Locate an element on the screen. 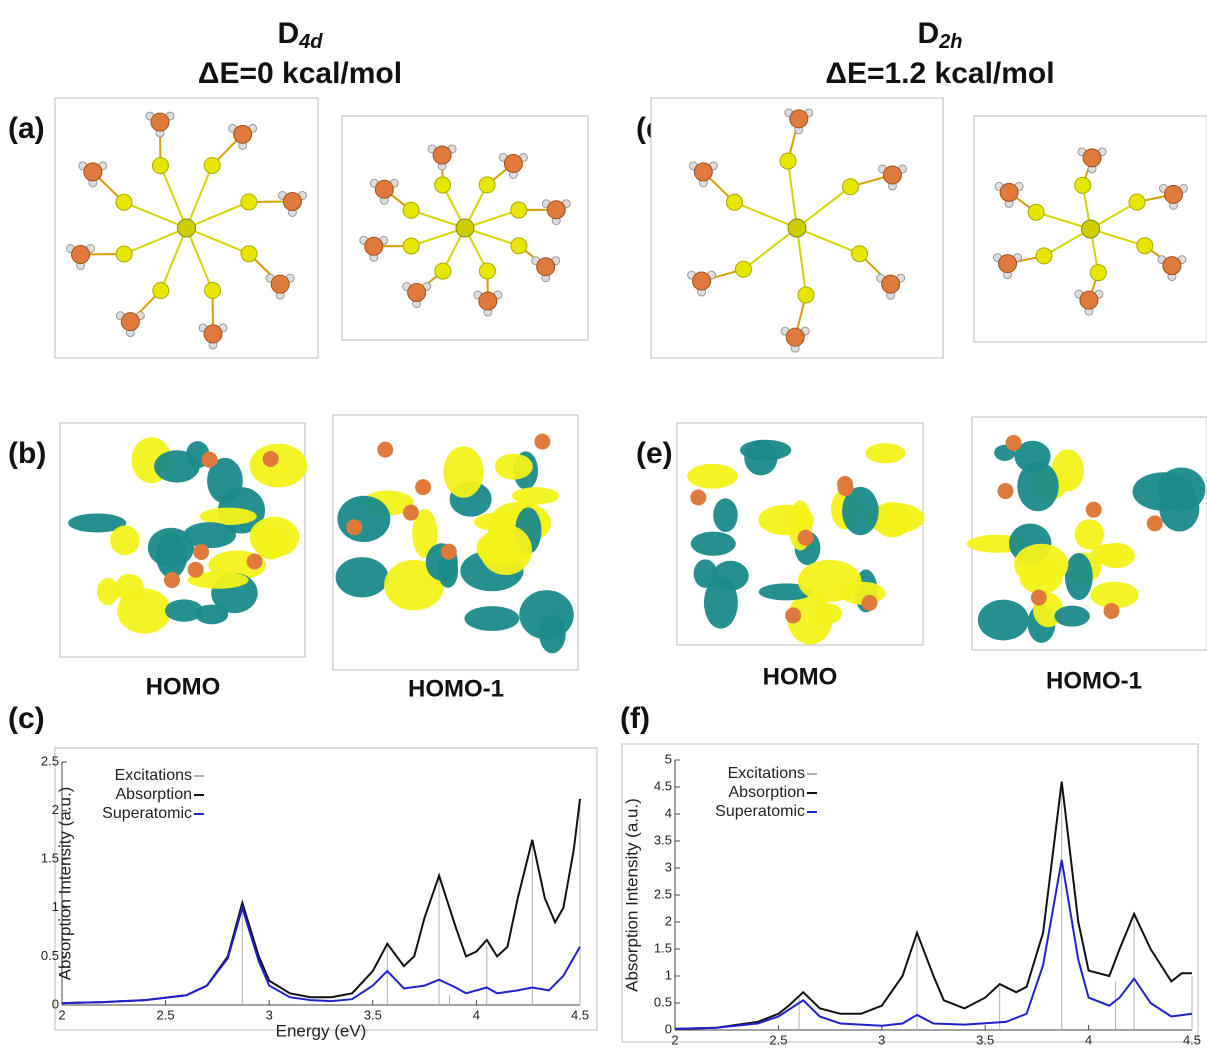  x-tick-label: 4.5 is located at coordinates (580, 1014).